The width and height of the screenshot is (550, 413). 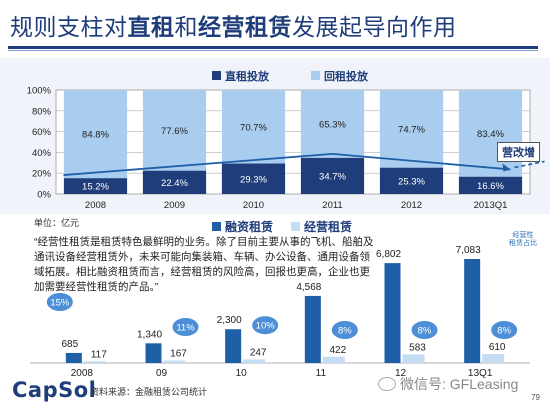 What do you see at coordinates (529, 164) in the screenshot?
I see `top-trend-dashed-line` at bounding box center [529, 164].